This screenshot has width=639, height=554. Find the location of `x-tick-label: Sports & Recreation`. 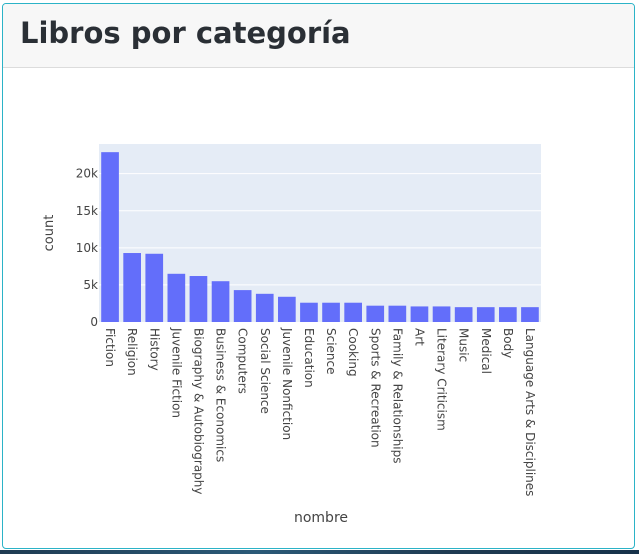

x-tick-label: Sports & Recreation is located at coordinates (375, 388).